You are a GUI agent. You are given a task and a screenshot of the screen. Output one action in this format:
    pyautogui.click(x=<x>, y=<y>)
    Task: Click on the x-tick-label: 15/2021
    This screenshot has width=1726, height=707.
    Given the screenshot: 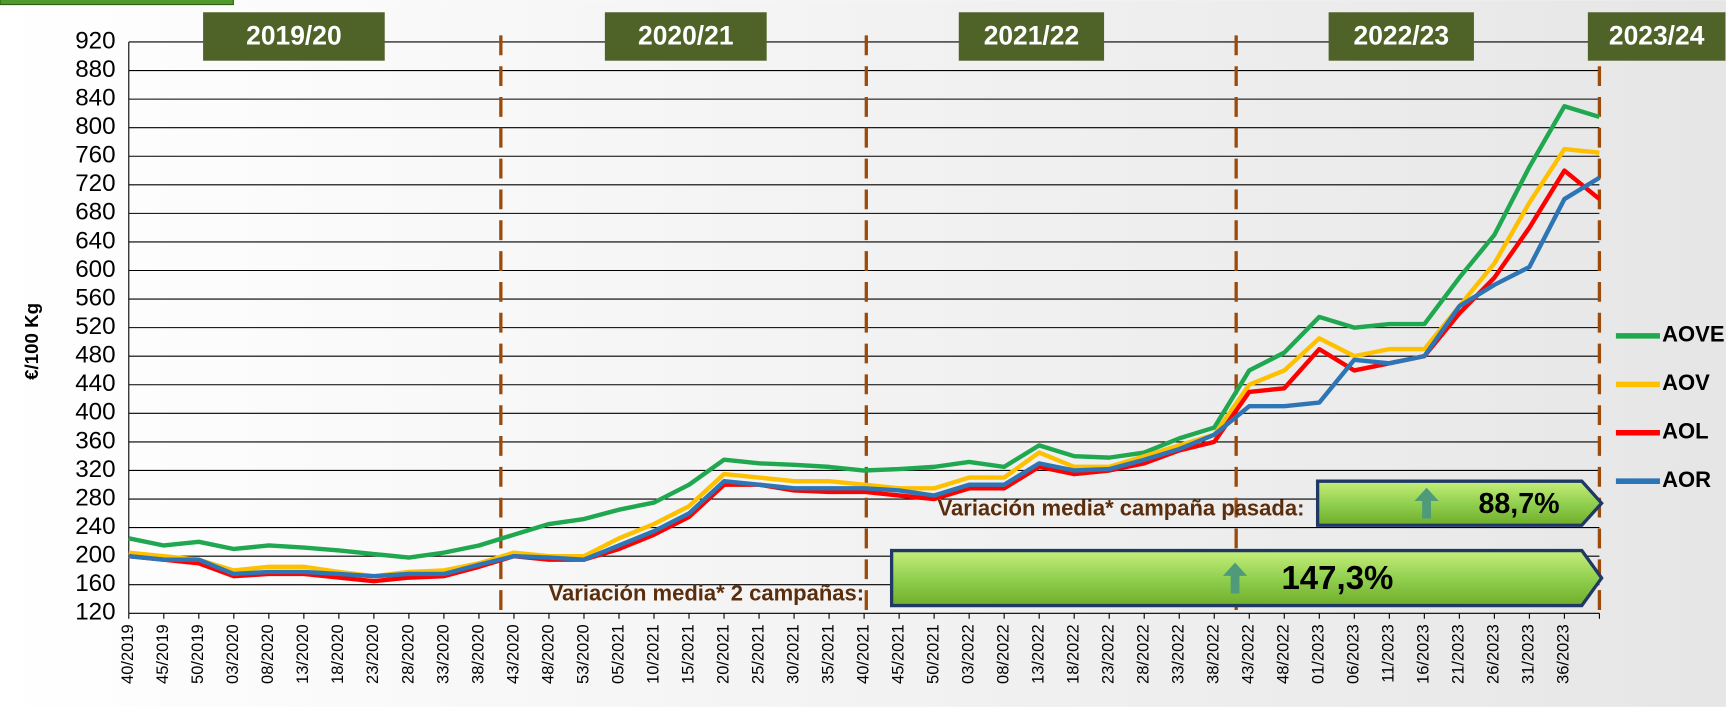 What is the action you would take?
    pyautogui.click(x=688, y=654)
    